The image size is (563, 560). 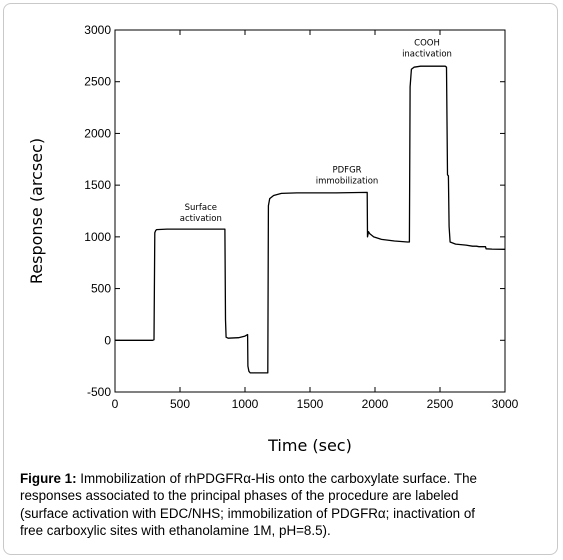 I want to click on annotation-line: activation, so click(x=201, y=219).